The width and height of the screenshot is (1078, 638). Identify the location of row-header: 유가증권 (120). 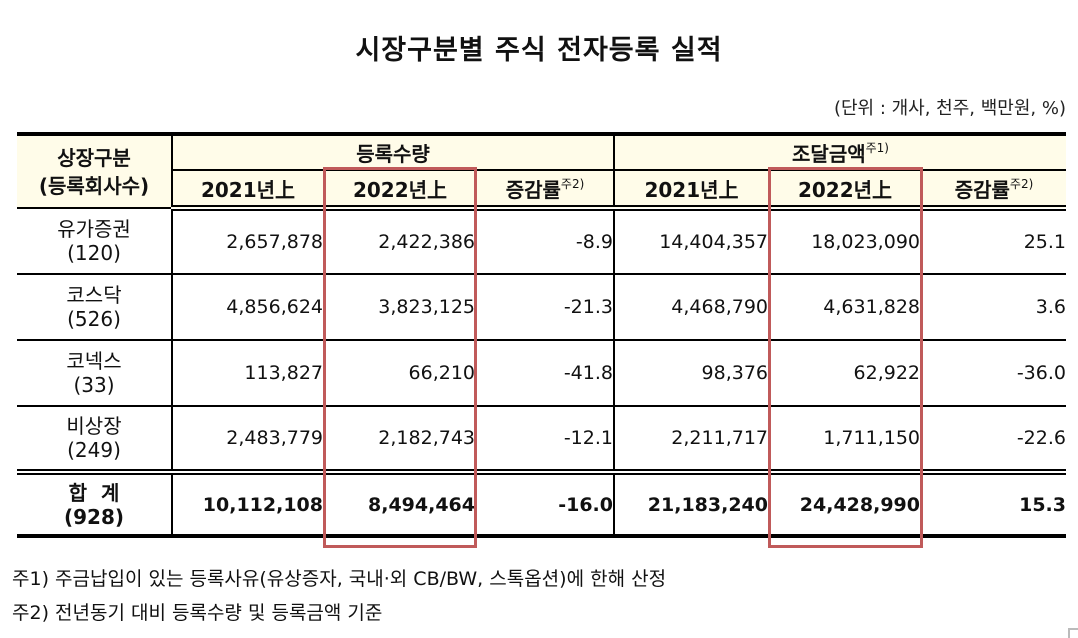
(95, 241).